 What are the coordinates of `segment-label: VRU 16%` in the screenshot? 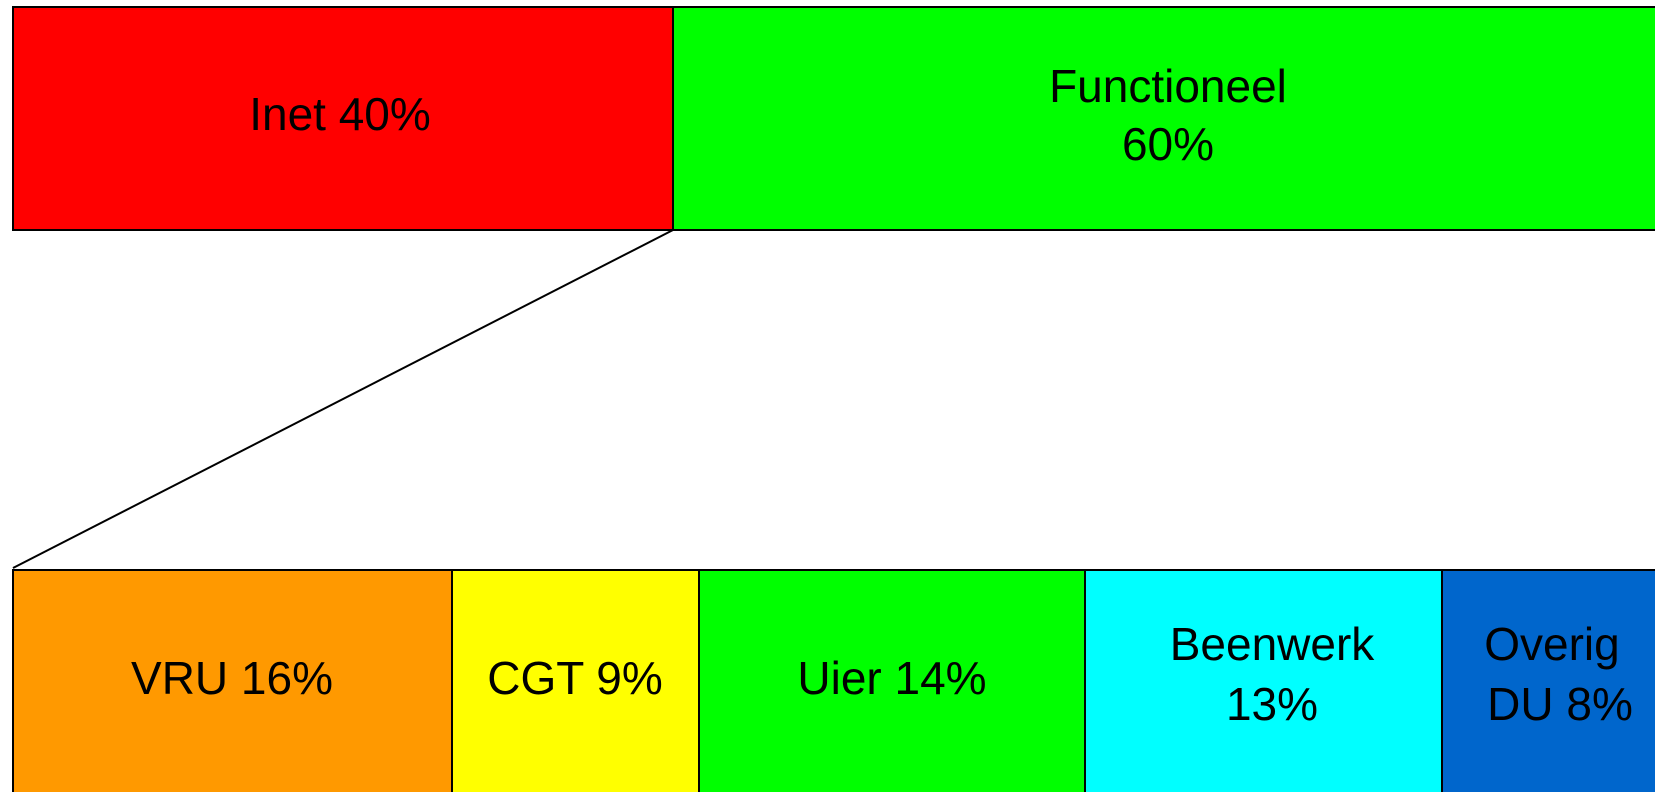 It's located at (232, 678).